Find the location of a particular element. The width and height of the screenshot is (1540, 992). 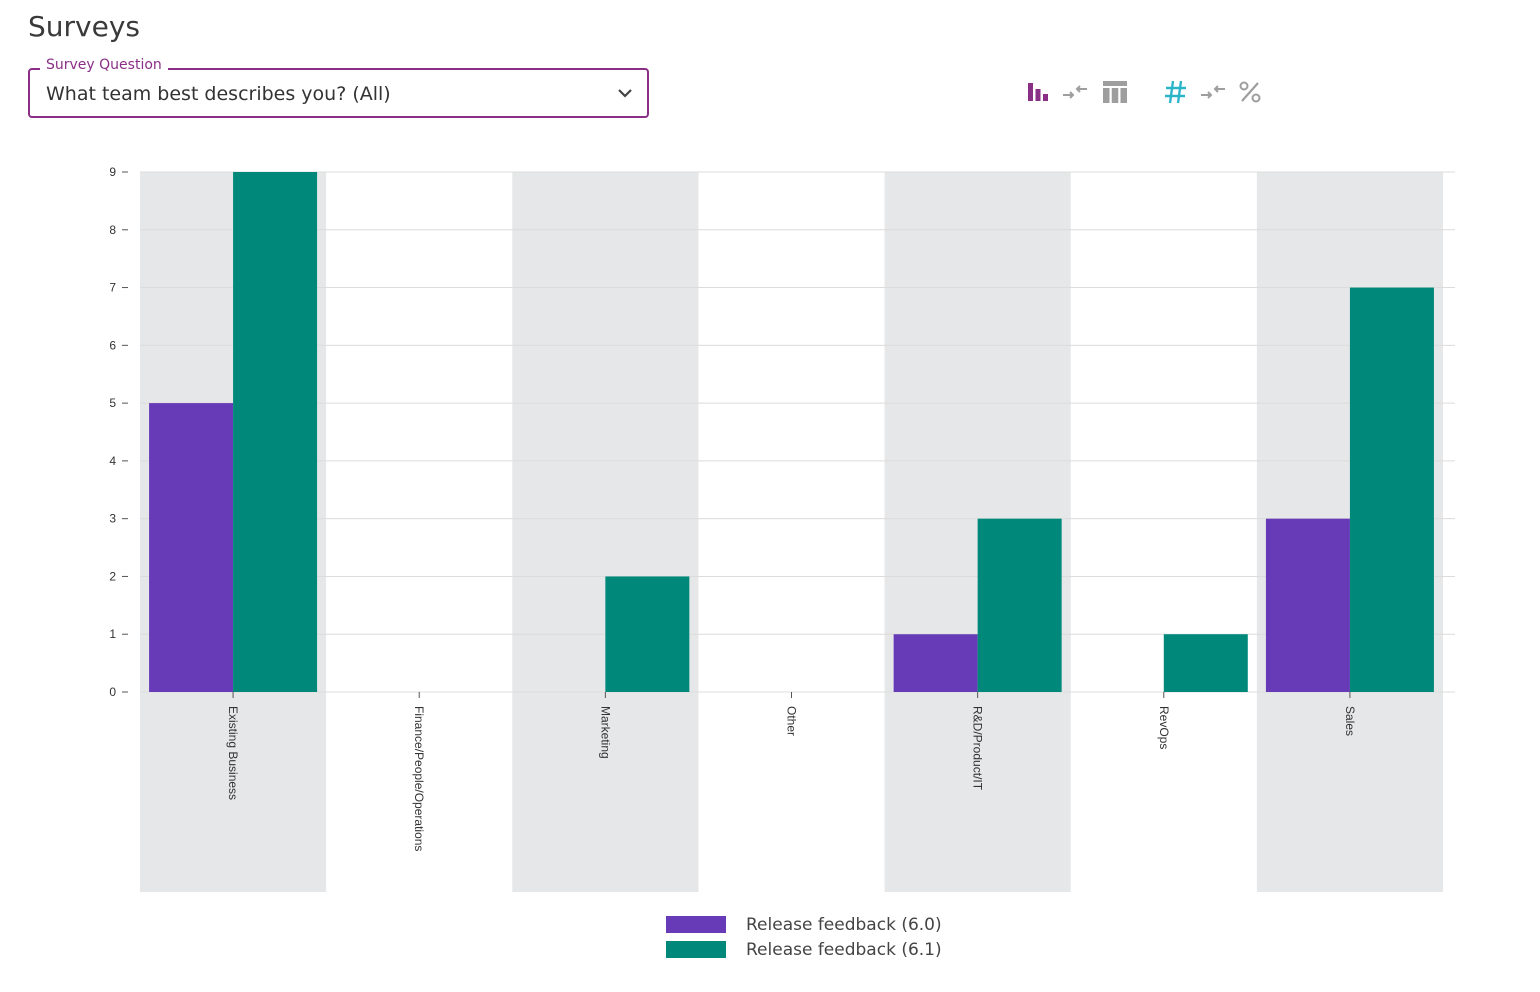

legend-item-series-2: Release feedback (6.1) is located at coordinates (804, 949).